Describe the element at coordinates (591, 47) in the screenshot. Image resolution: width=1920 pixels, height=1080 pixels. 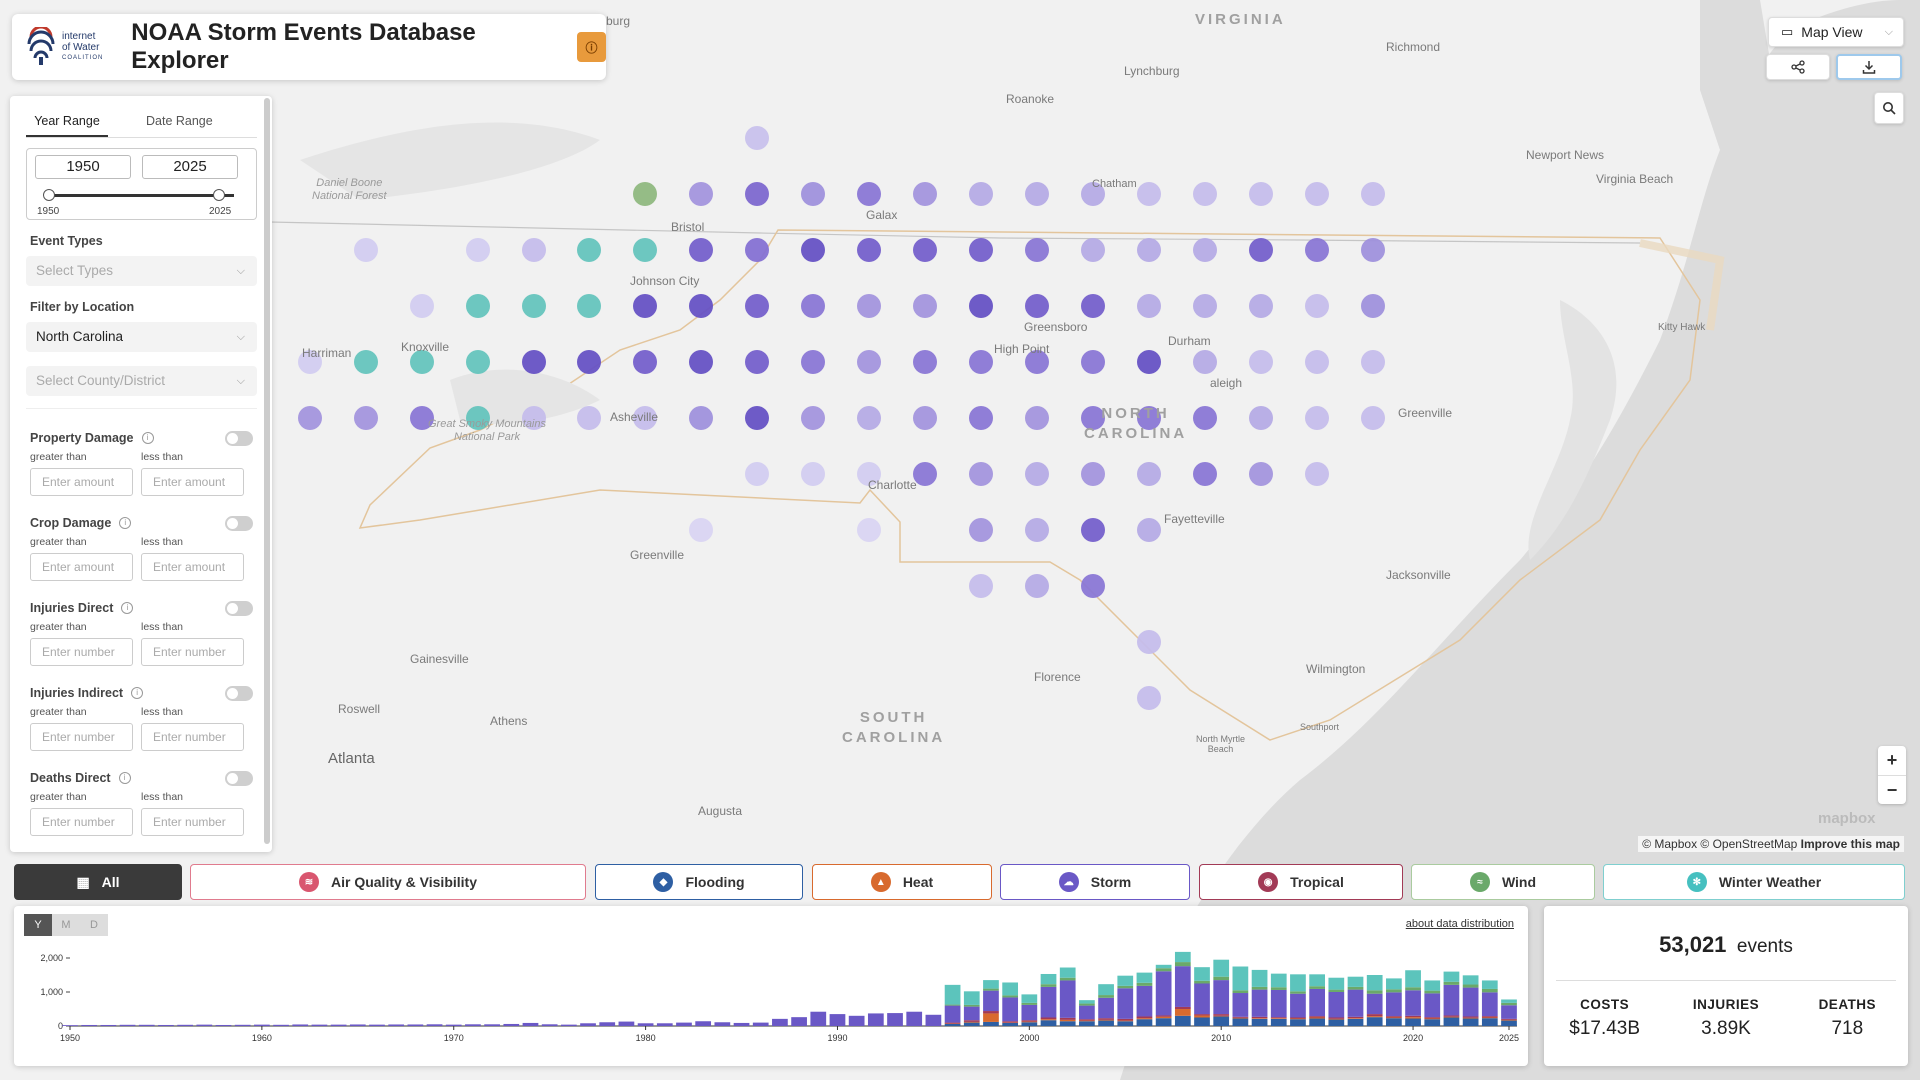
I see `info-button: ⓘ` at that location.